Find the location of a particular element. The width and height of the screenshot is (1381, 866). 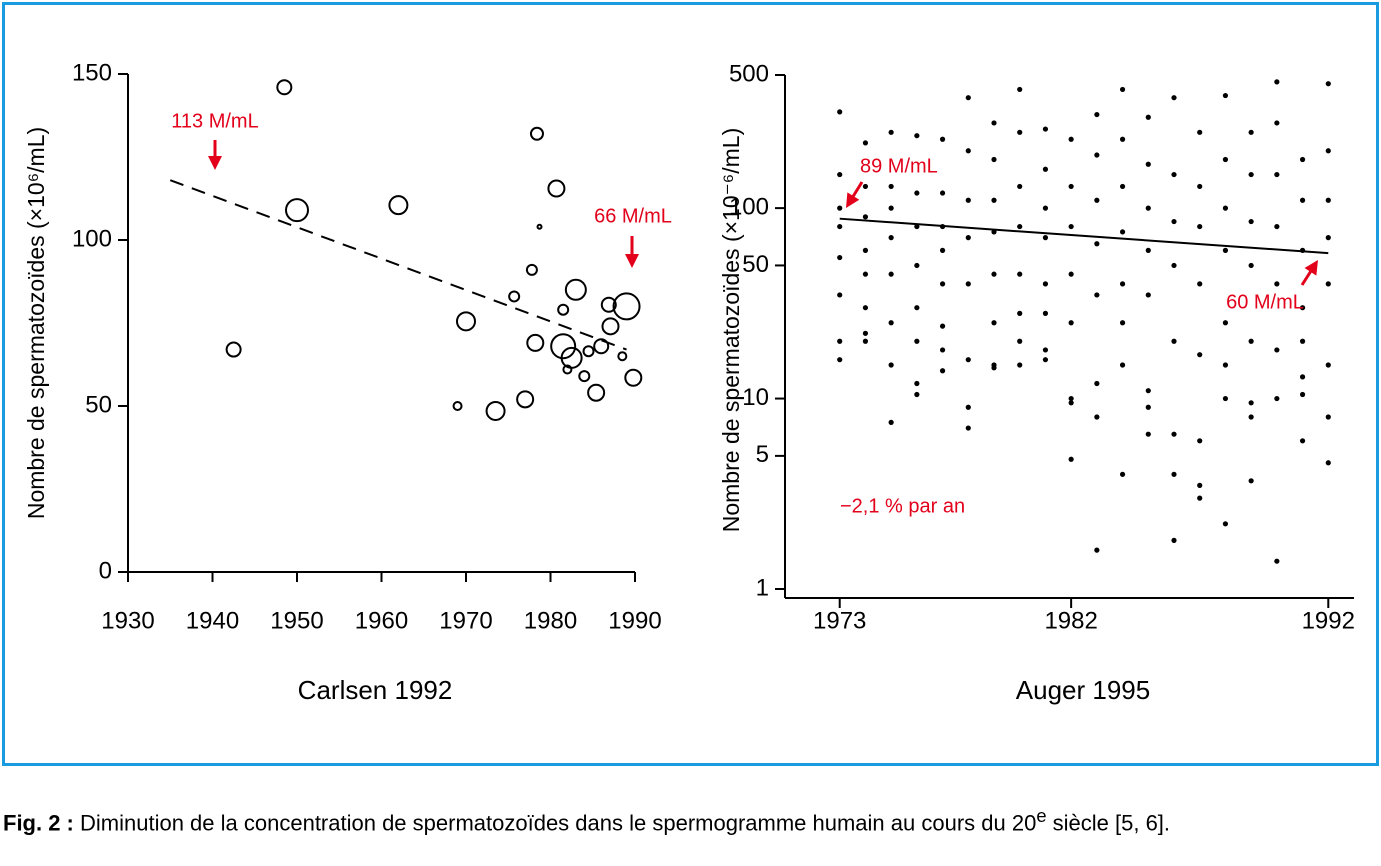

x-tick-label: 1990 is located at coordinates (634, 620).